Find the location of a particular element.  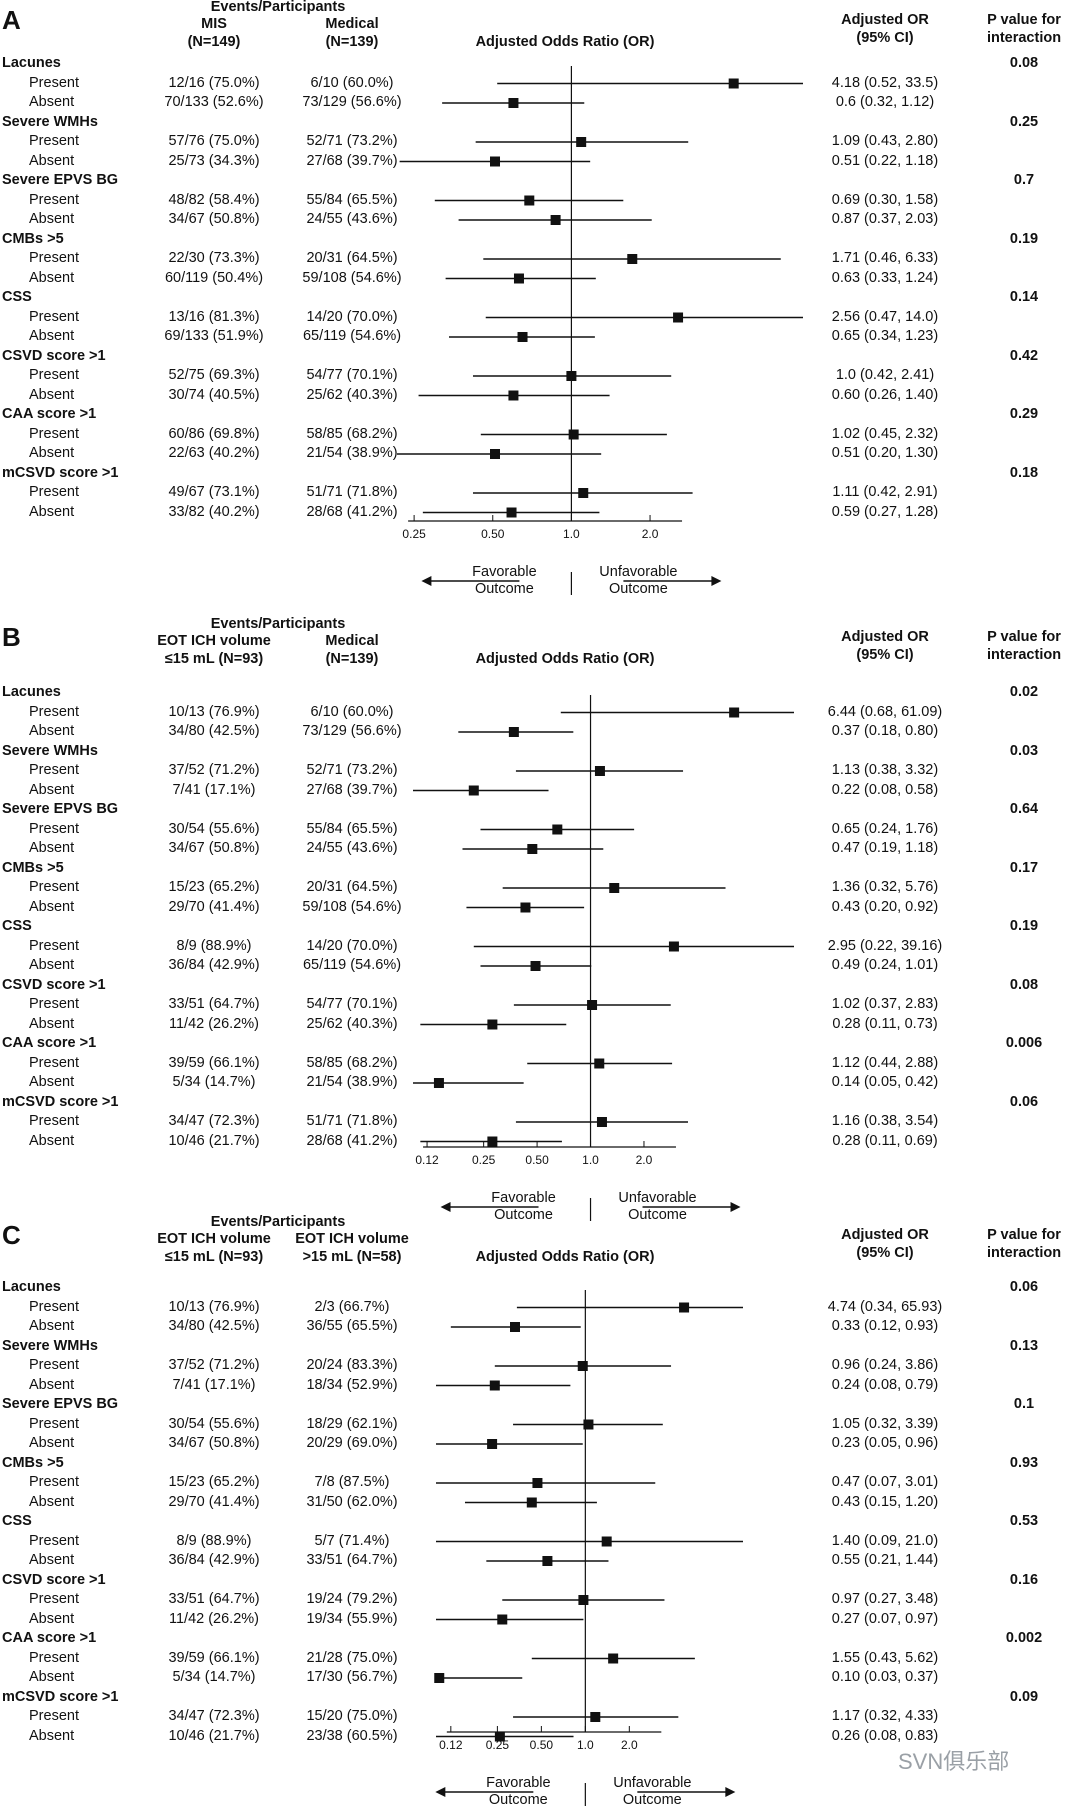

header-p-line2: interaction is located at coordinates (1024, 655).